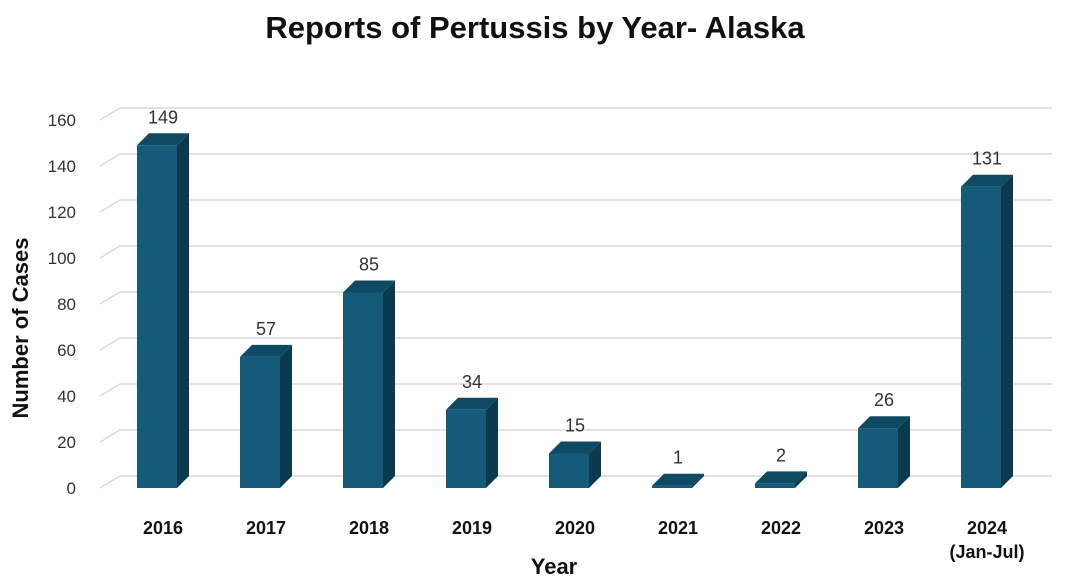 Image resolution: width=1074 pixels, height=580 pixels. Describe the element at coordinates (884, 400) in the screenshot. I see `data-label: 26` at that location.